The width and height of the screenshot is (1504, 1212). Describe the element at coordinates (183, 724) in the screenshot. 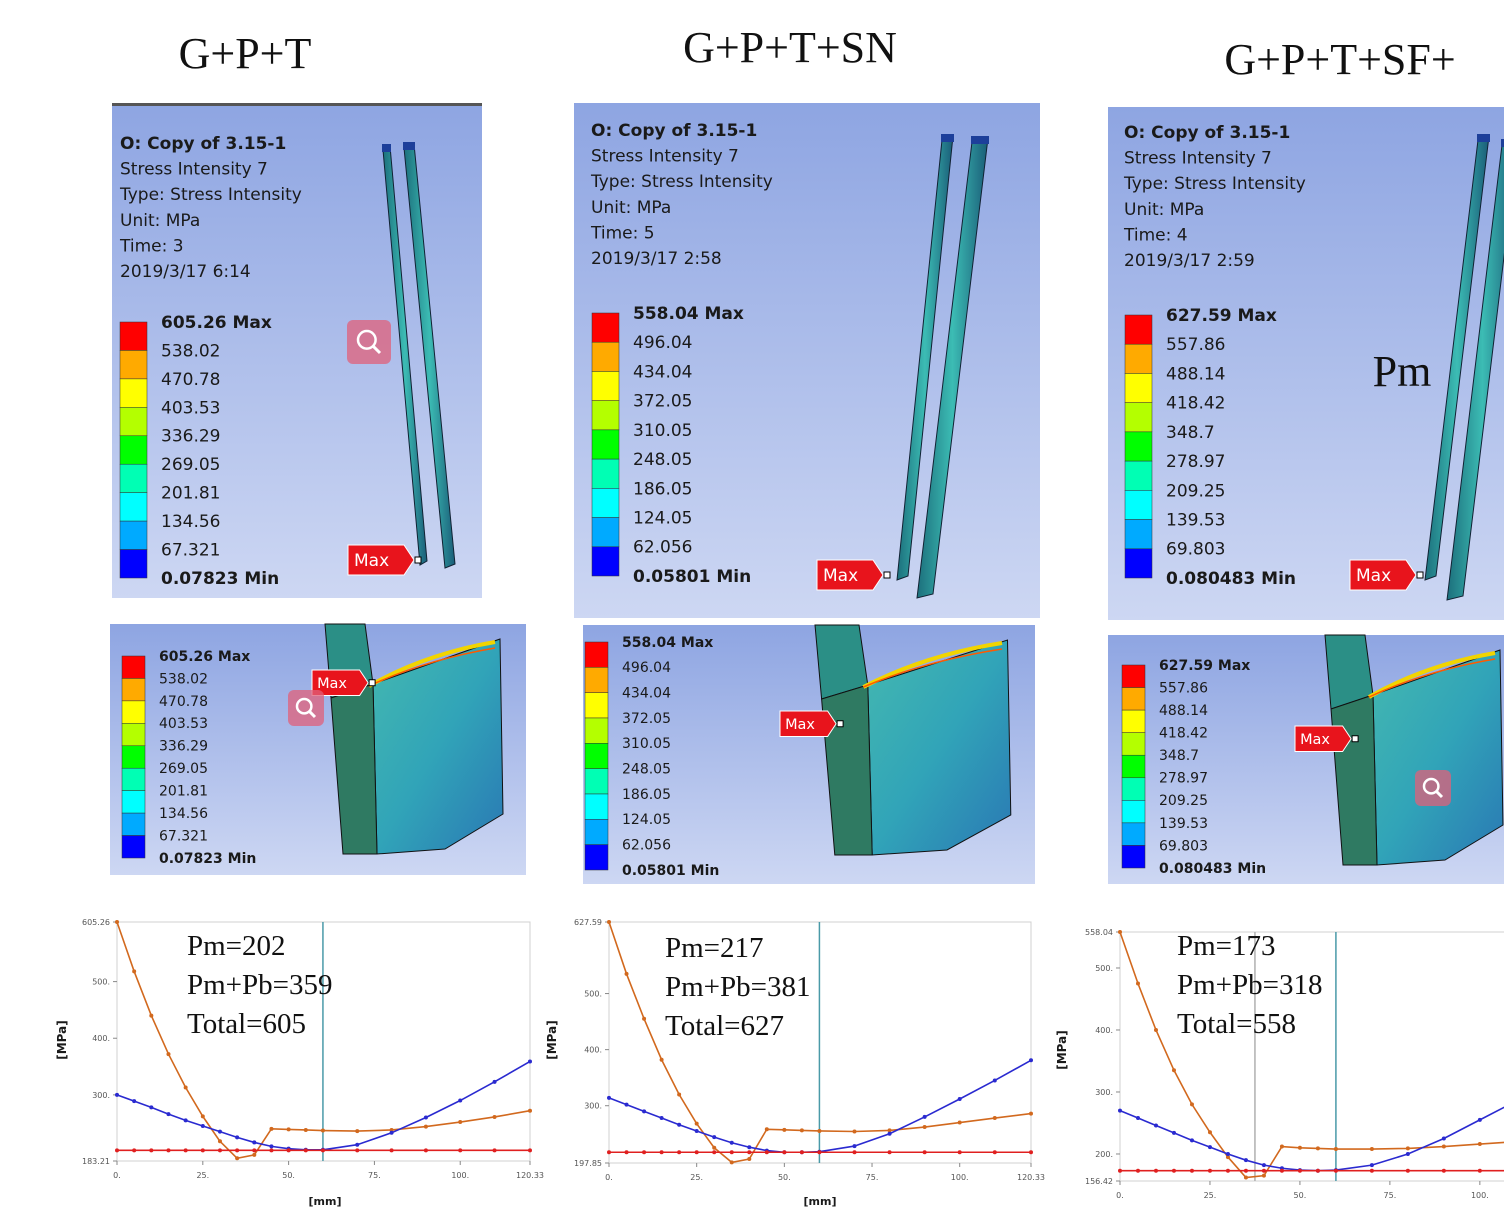

I see `legend-label: 403.53` at that location.